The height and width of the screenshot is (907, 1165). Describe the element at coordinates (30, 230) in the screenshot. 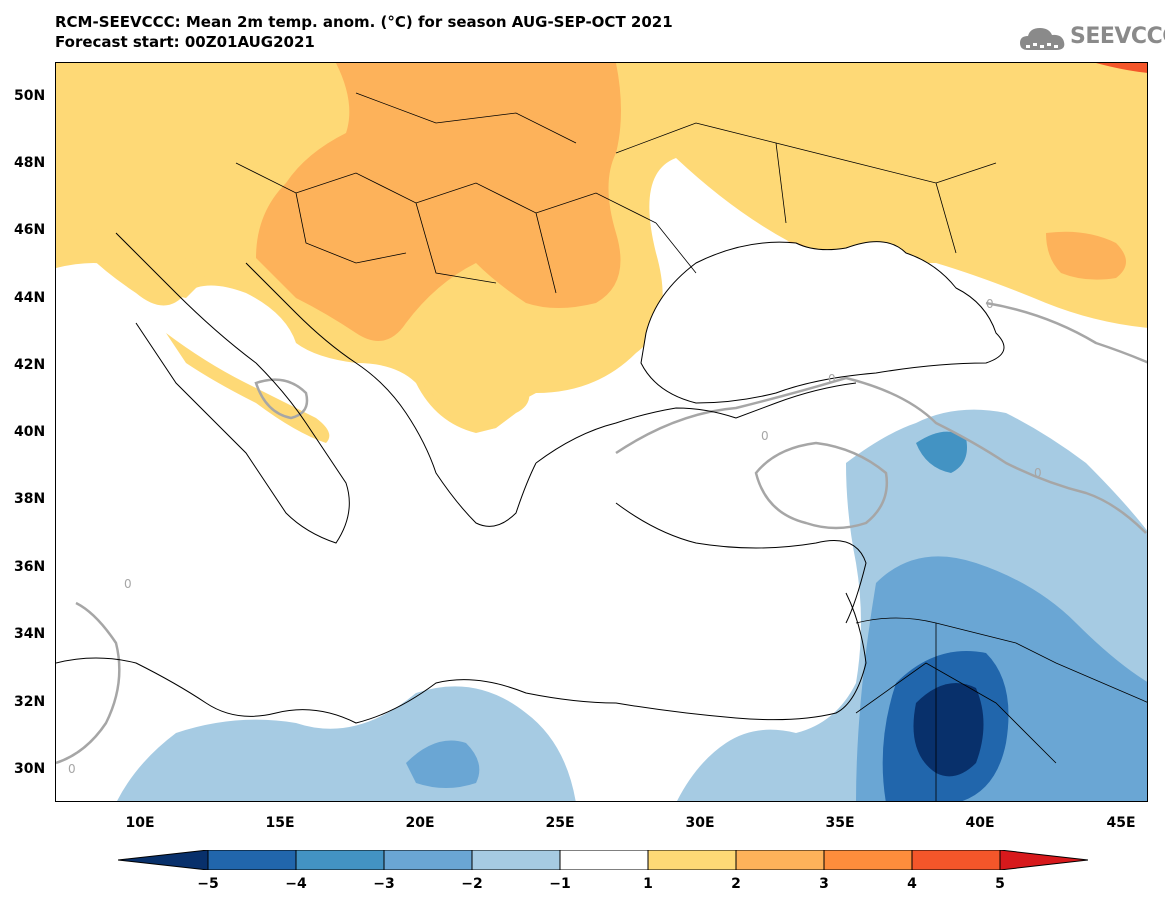

I see `lat-label-46n: 46N` at that location.